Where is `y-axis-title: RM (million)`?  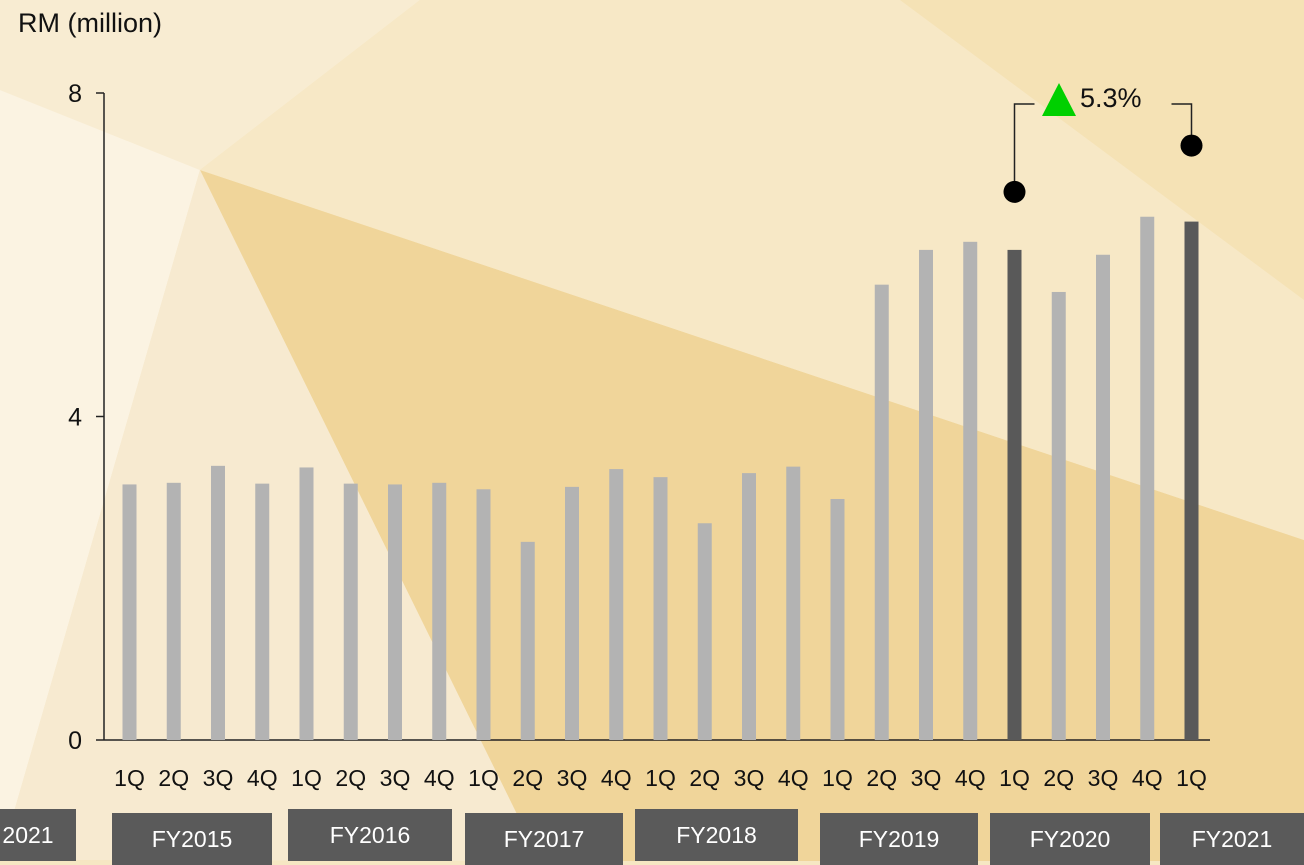 y-axis-title: RM (million) is located at coordinates (90, 23).